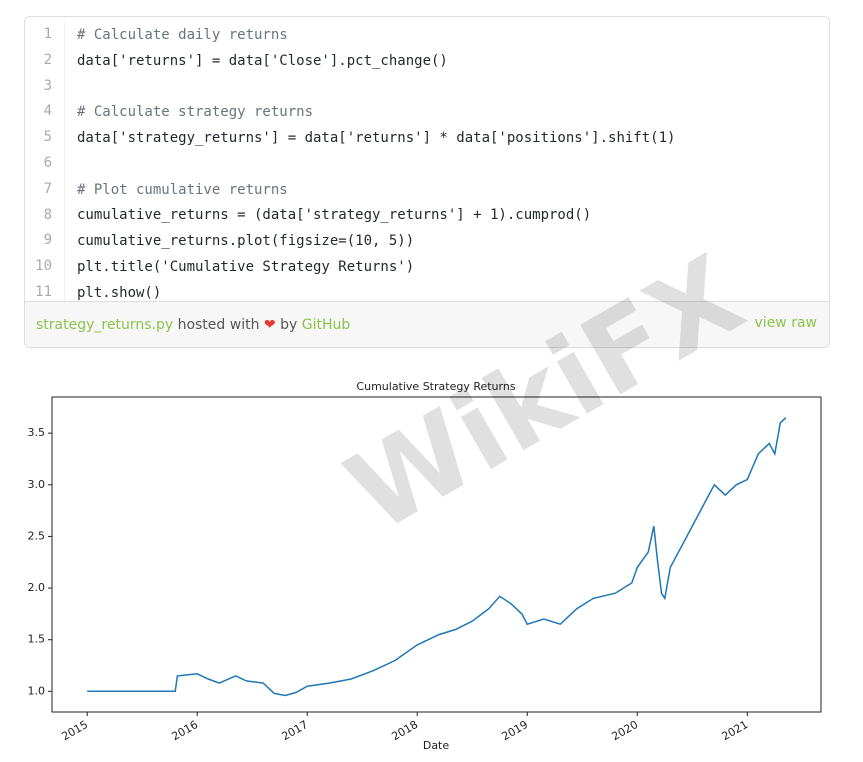 The image size is (863, 762). Describe the element at coordinates (182, 189) in the screenshot. I see `code-text: # Plot cumulative returns` at that location.